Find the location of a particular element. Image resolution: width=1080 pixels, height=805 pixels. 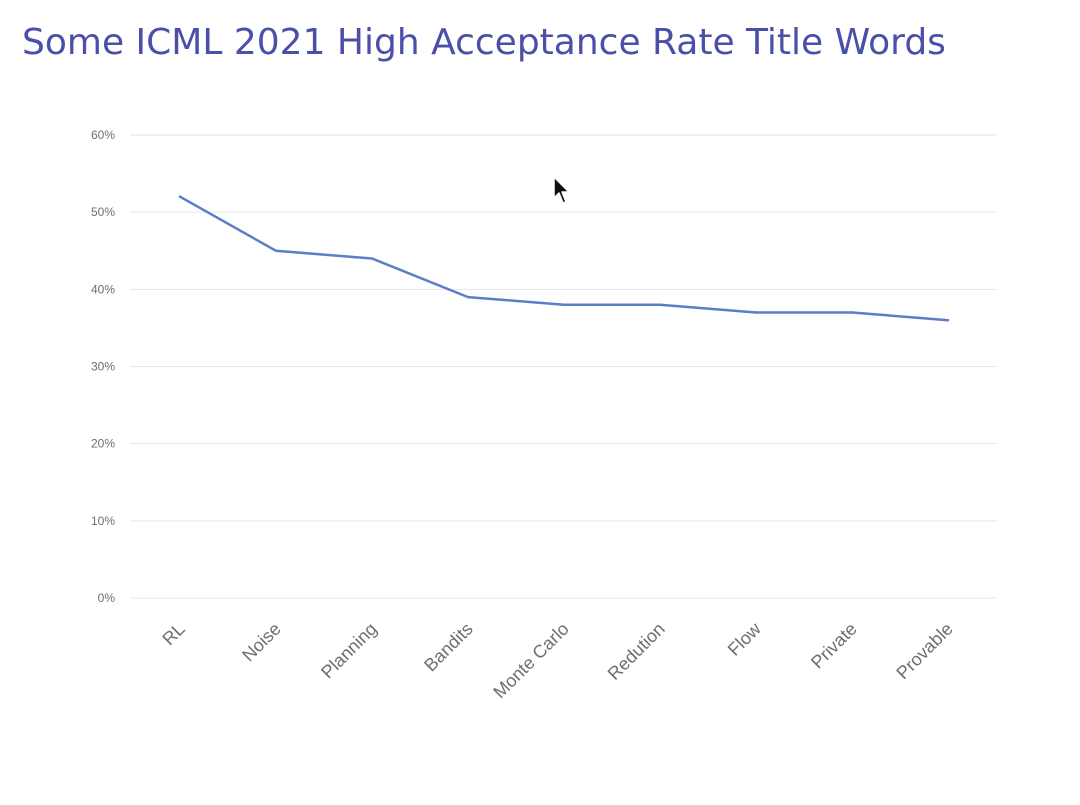

data-point-private is located at coordinates (852, 312).